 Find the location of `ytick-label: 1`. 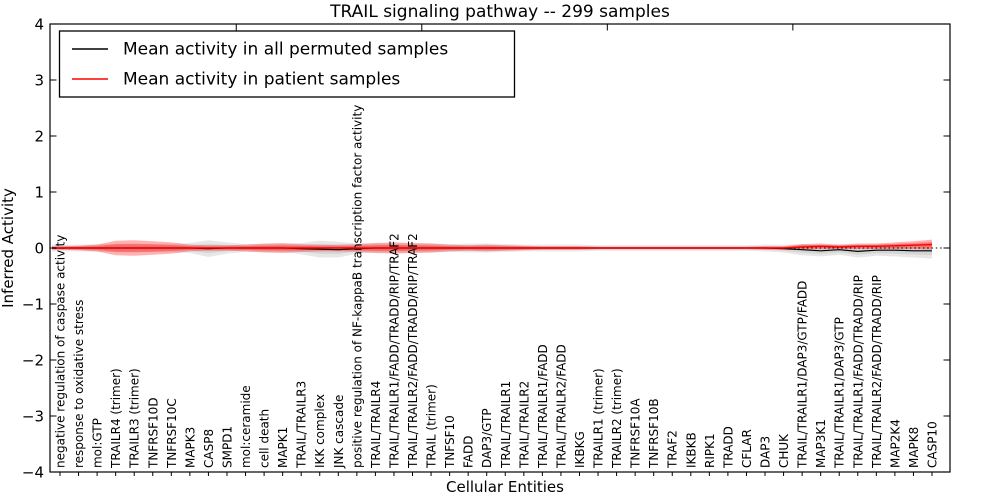

ytick-label: 1 is located at coordinates (39, 193).